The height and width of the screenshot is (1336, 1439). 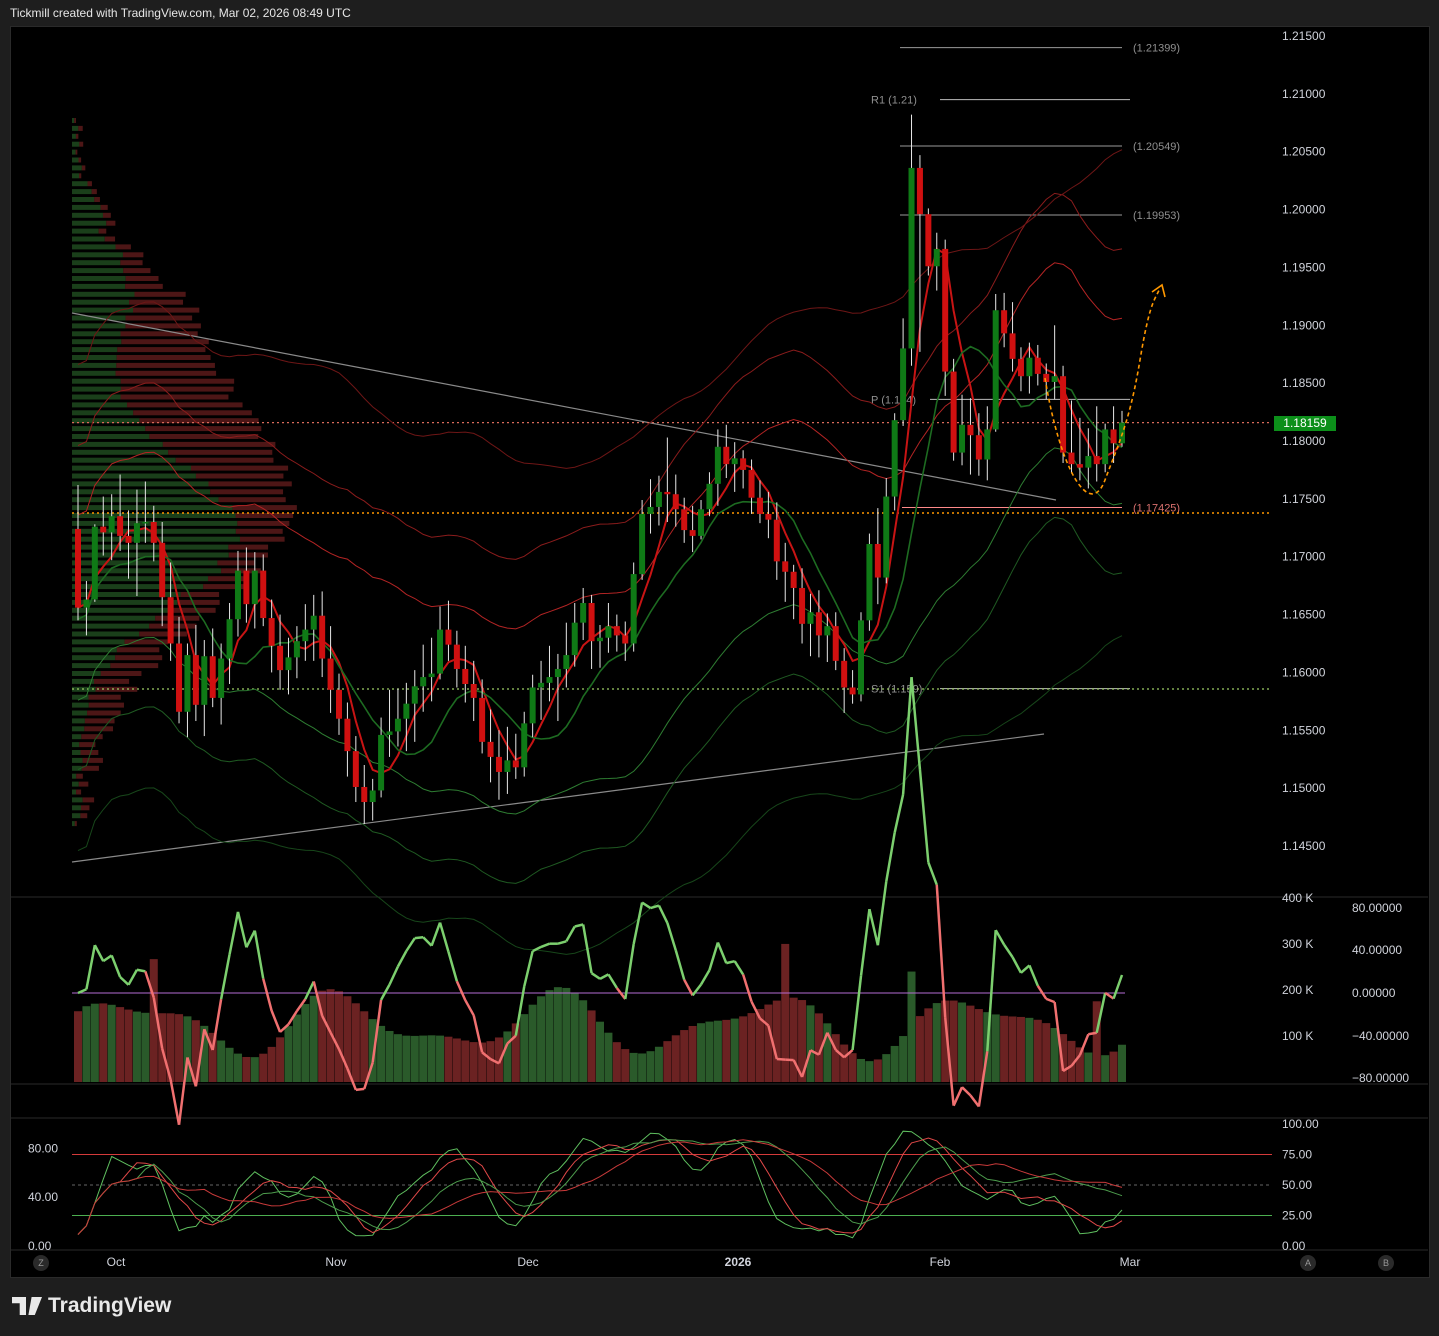 I want to click on pivot-level-label: R1 (1.21), so click(x=894, y=101).